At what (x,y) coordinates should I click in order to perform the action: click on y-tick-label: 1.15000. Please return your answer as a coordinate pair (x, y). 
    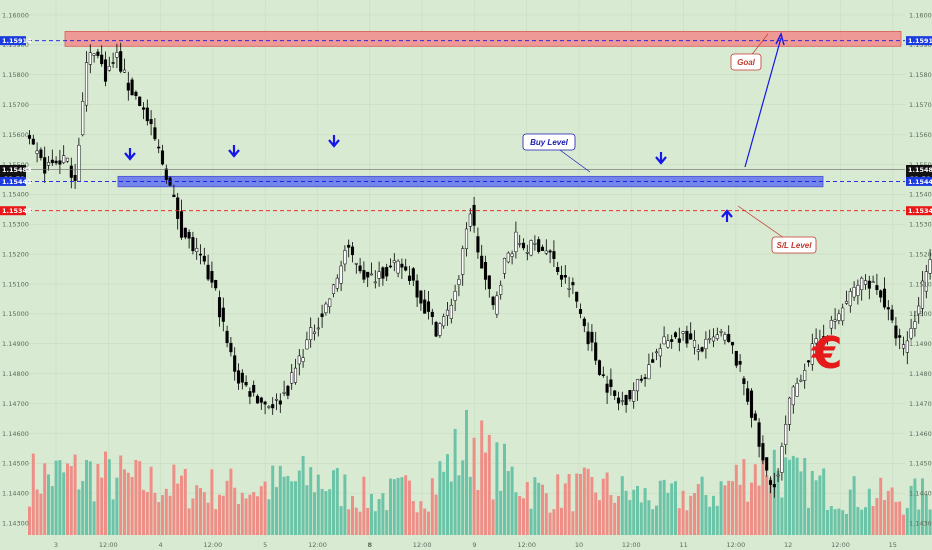
    Looking at the image, I should click on (15, 314).